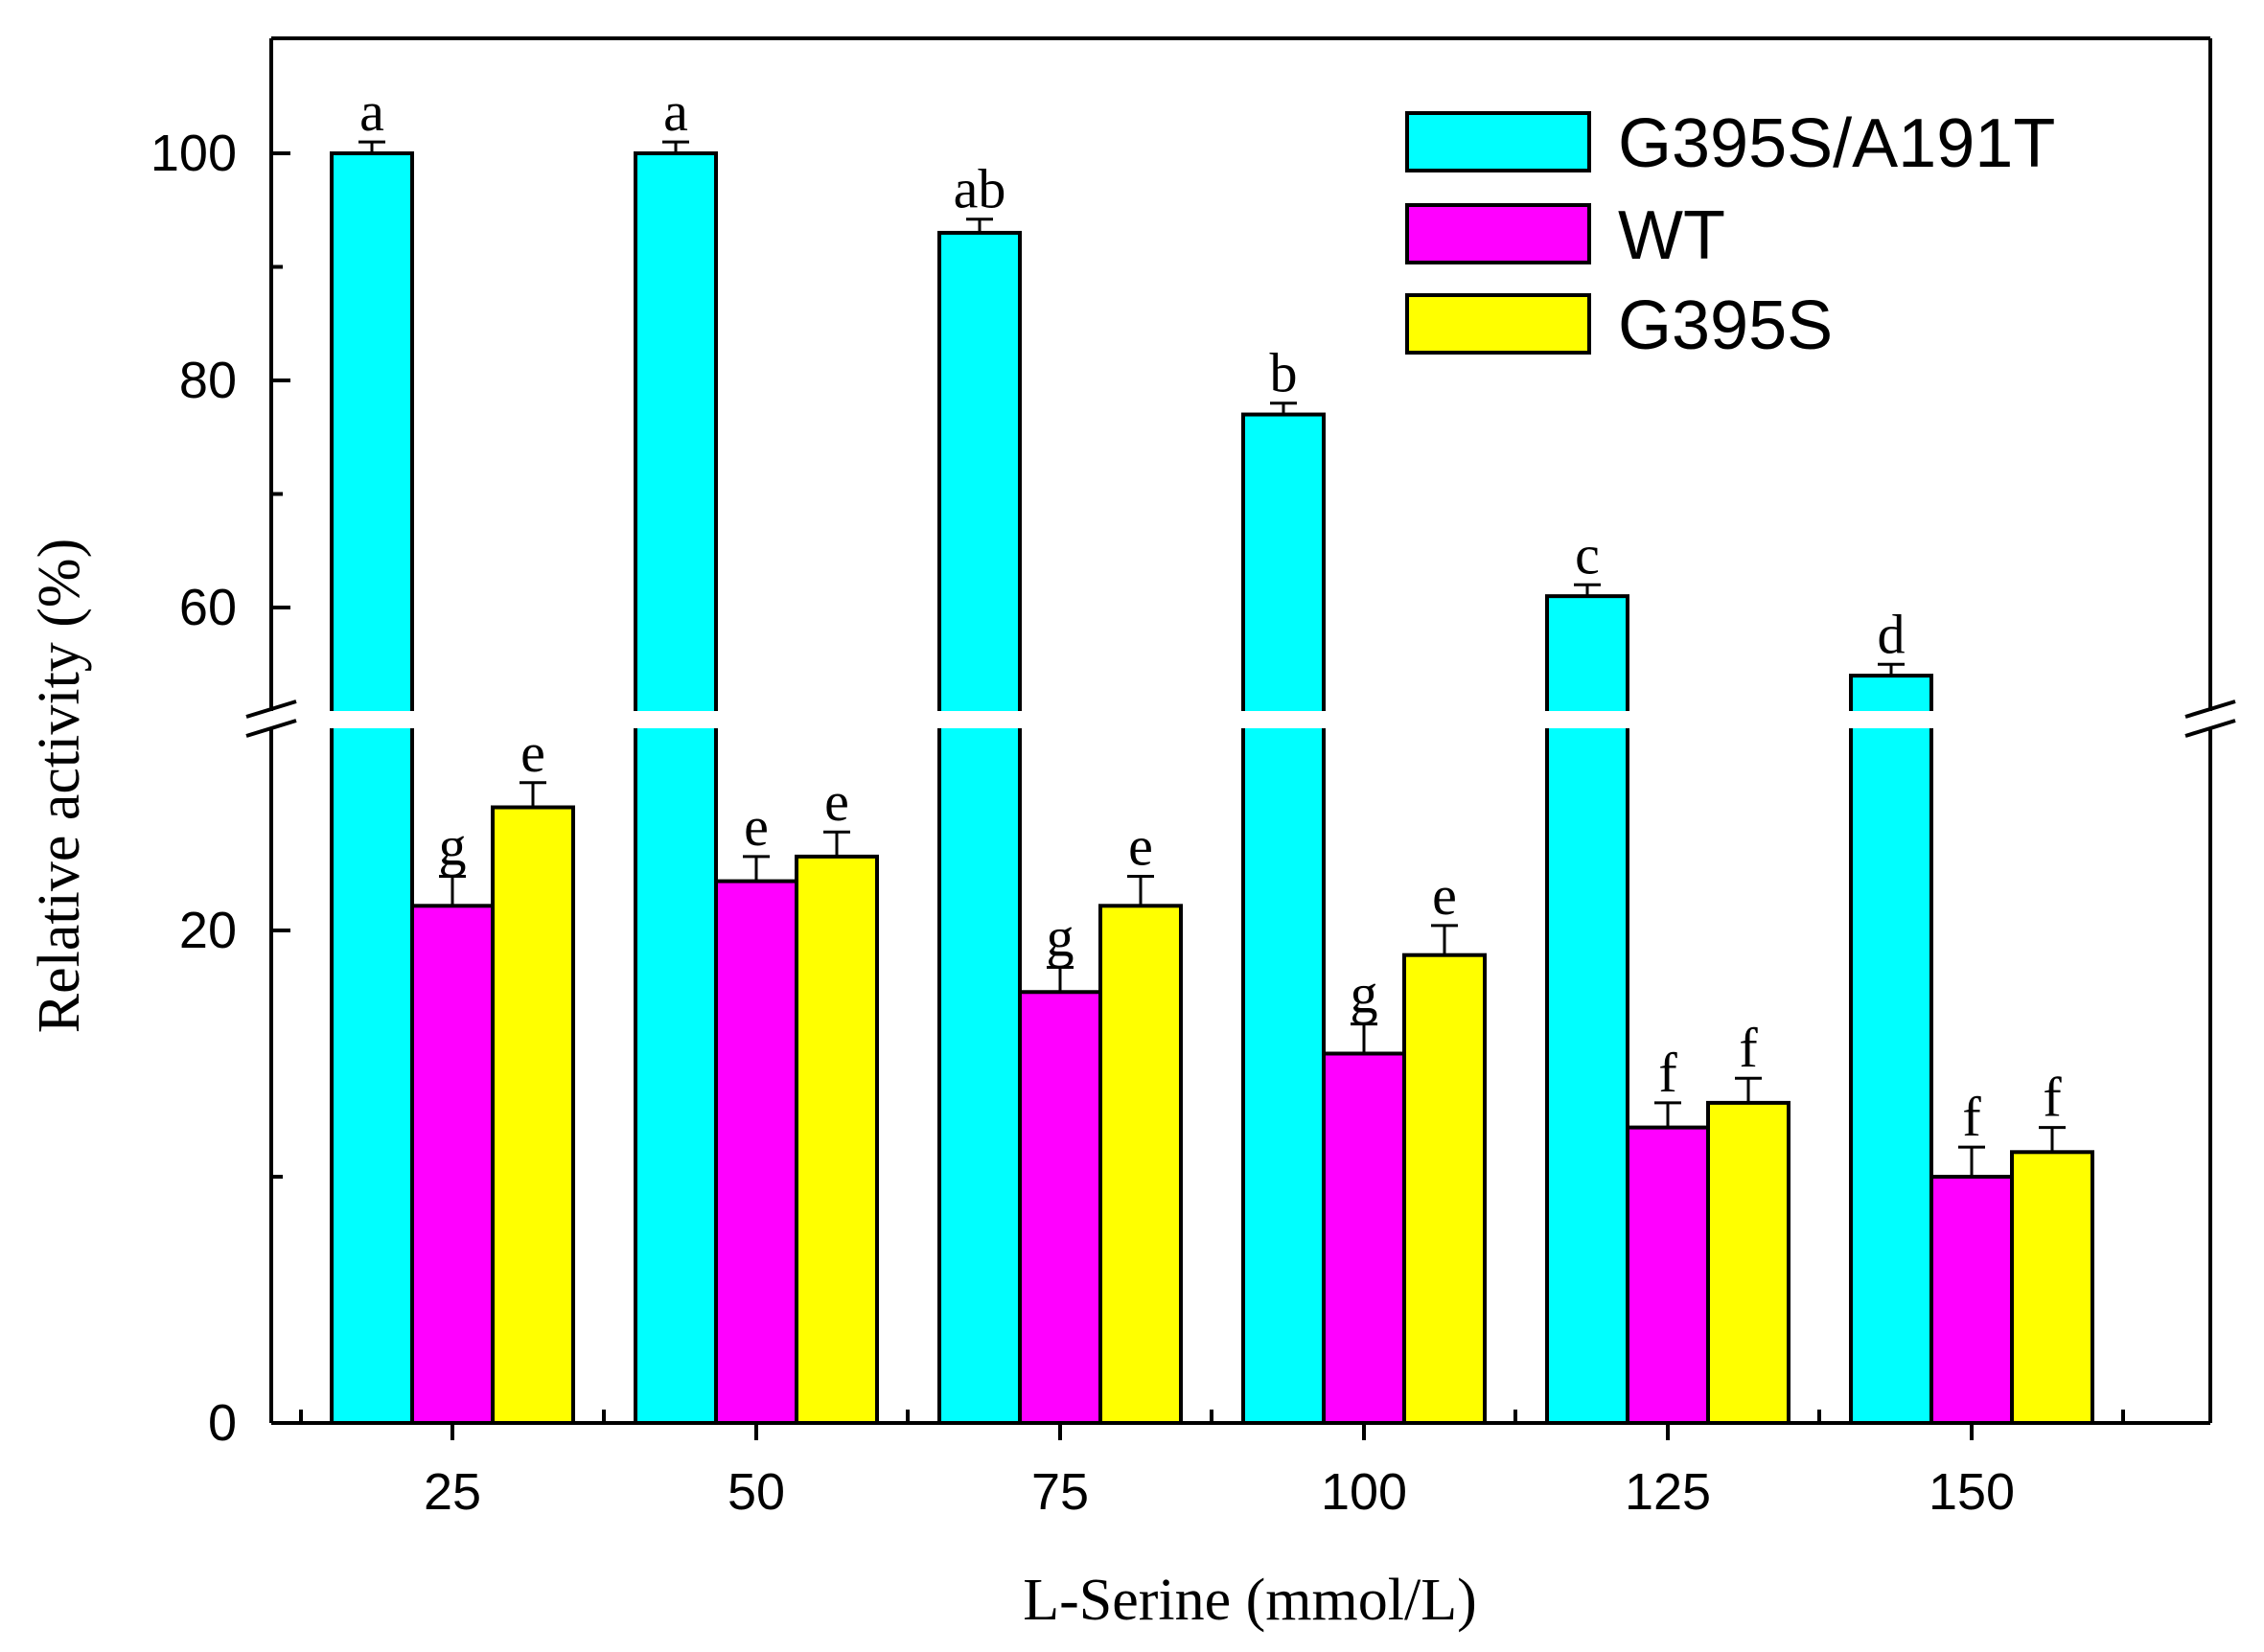 The image size is (2264, 1652). What do you see at coordinates (1587, 554) in the screenshot?
I see `significance-label: c` at bounding box center [1587, 554].